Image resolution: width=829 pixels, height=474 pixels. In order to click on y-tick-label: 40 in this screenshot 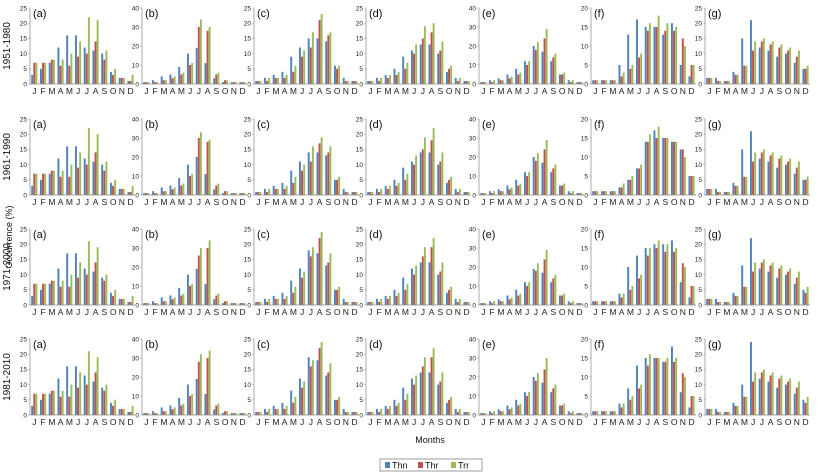, I will do `click(473, 119)`.